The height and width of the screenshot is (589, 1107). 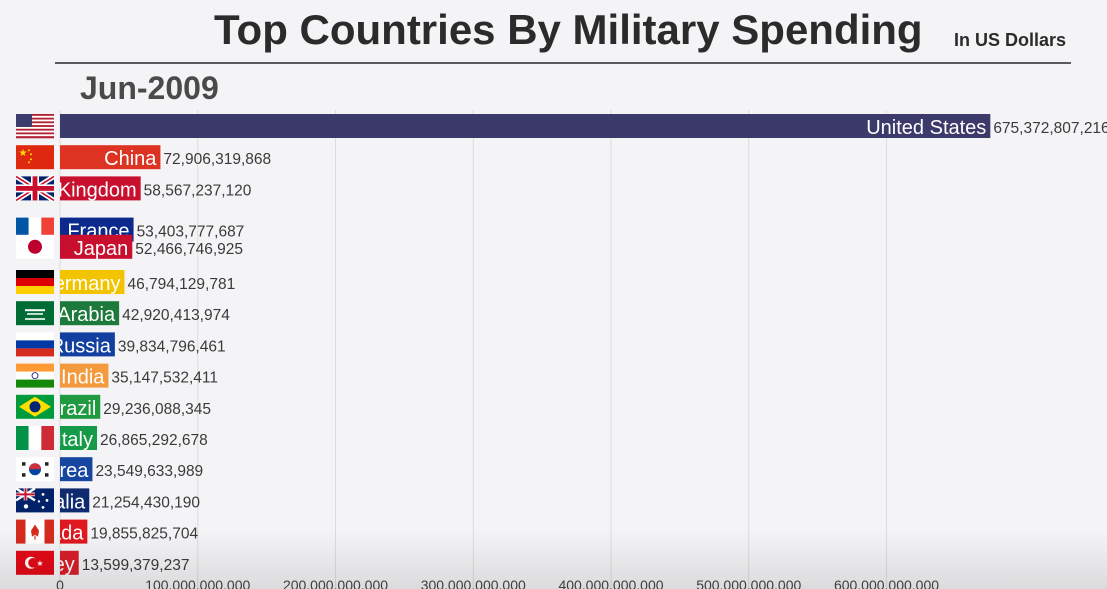 What do you see at coordinates (198, 190) in the screenshot?
I see `value-label: 58,567,237,120` at bounding box center [198, 190].